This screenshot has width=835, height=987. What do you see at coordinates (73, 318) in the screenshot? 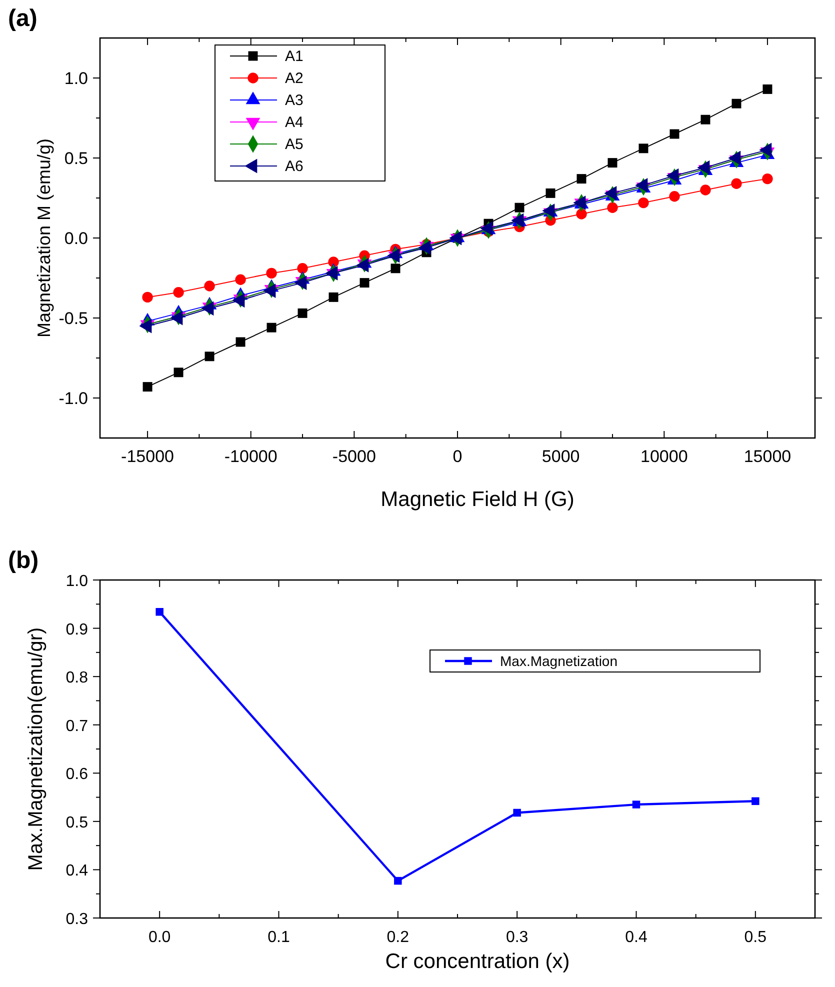
I see `y-tick-label: -0.5` at bounding box center [73, 318].